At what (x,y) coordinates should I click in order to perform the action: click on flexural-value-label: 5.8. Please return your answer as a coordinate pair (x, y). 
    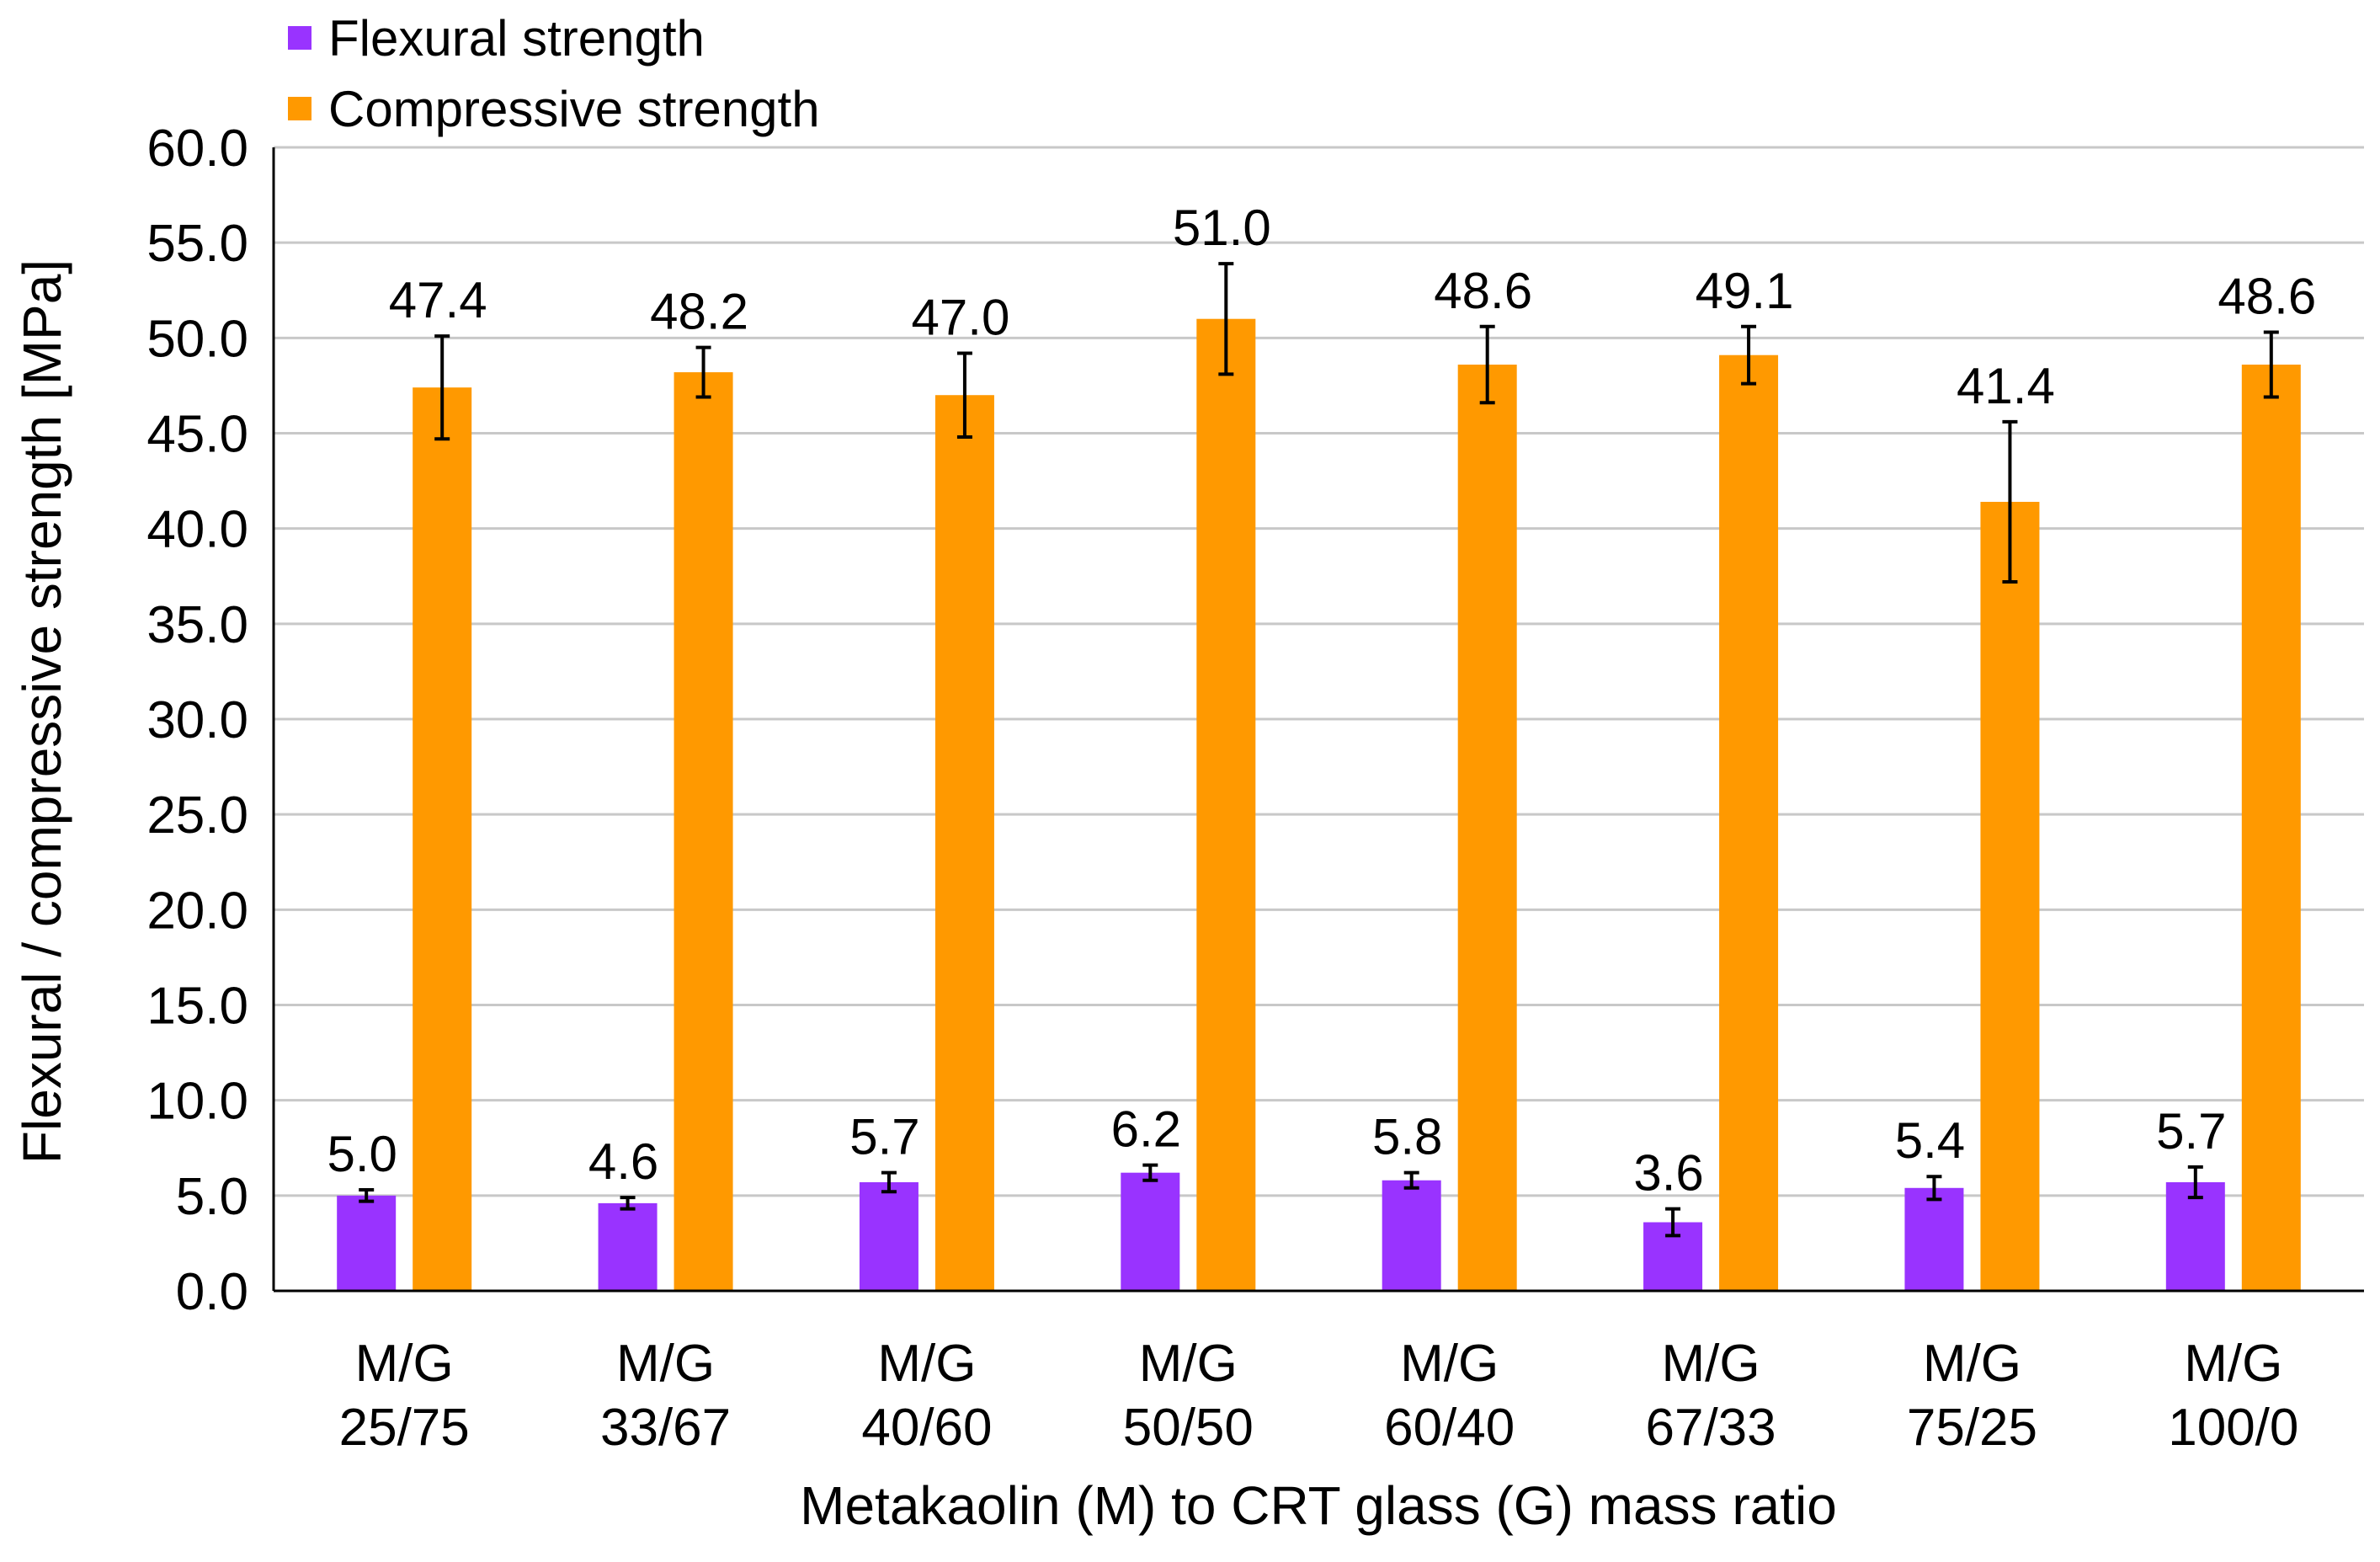
    Looking at the image, I should click on (1407, 1137).